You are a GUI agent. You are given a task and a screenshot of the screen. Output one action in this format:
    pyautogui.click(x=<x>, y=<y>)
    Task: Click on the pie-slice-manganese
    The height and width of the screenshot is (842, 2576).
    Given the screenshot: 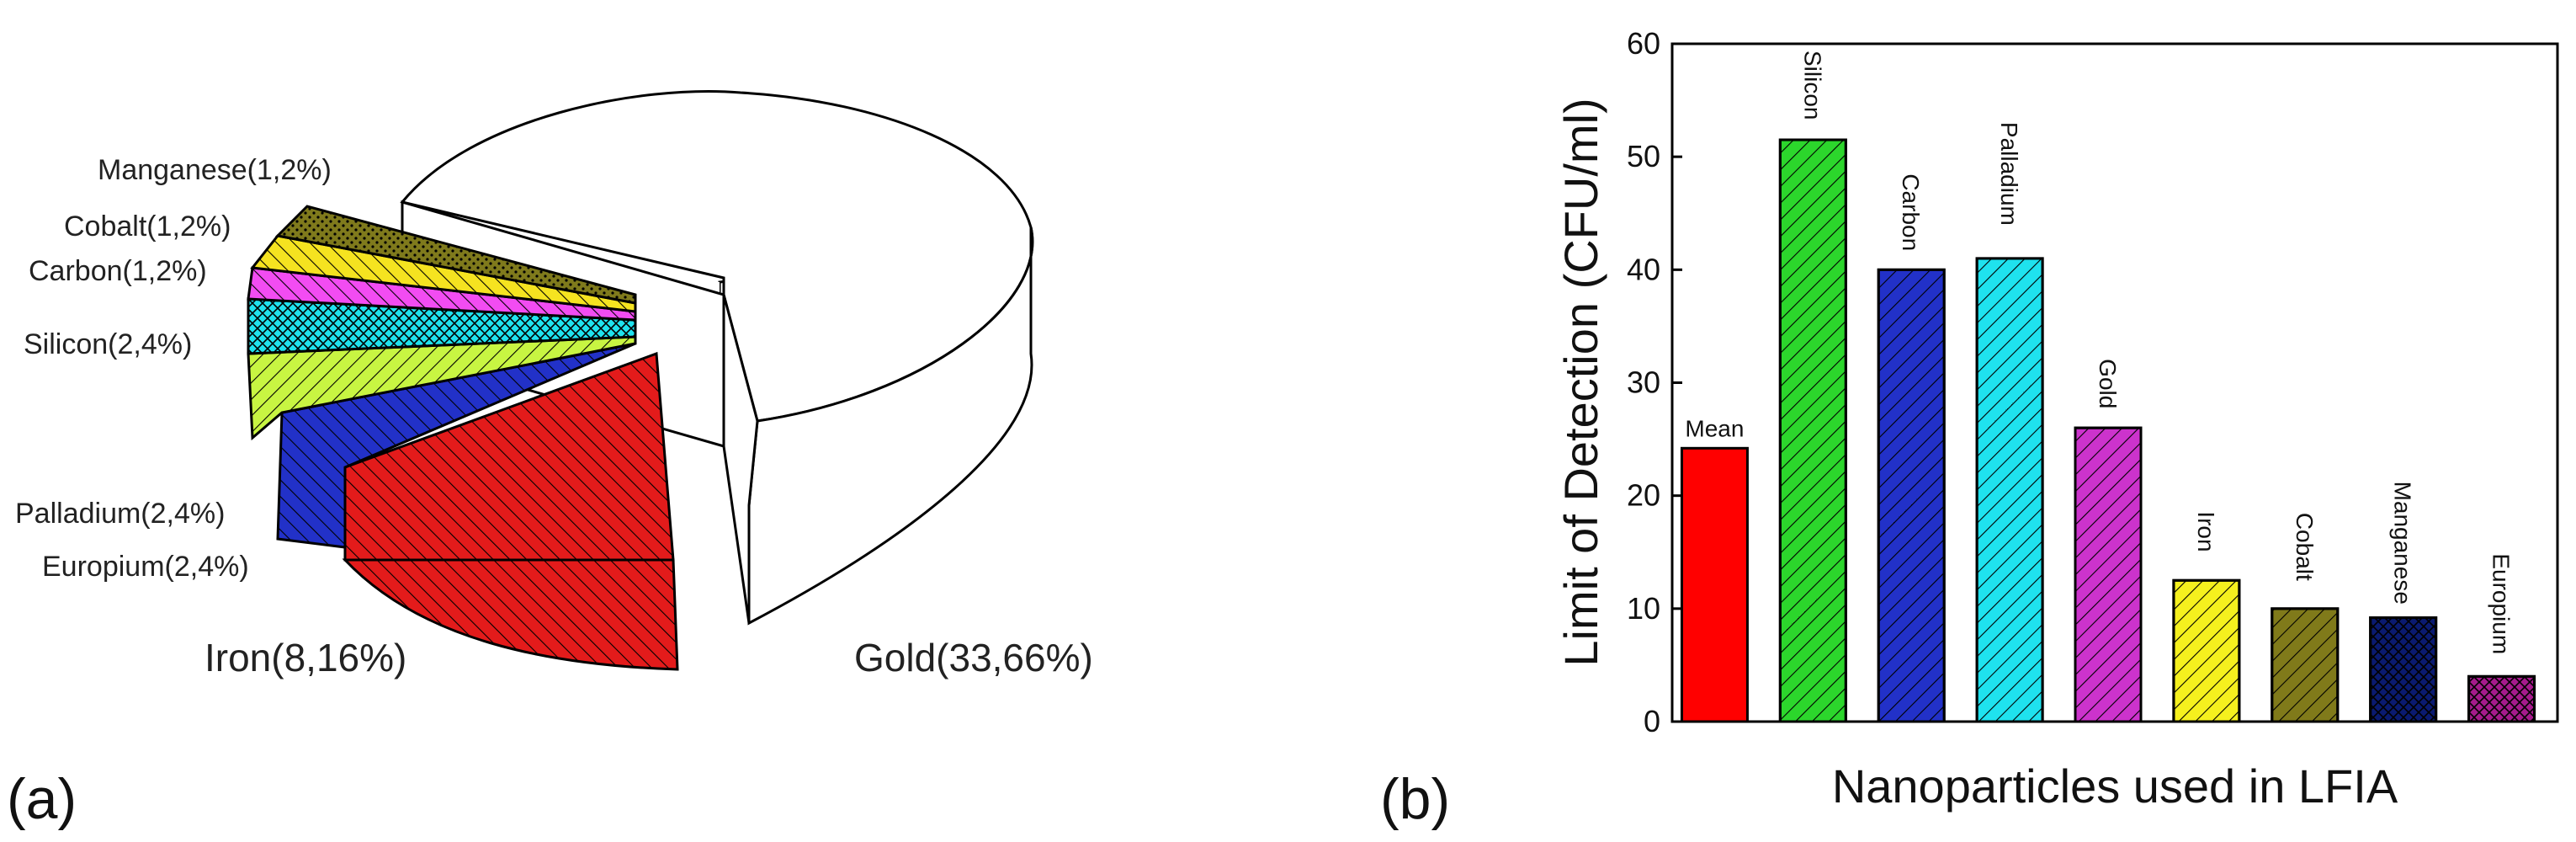 What is the action you would take?
    pyautogui.click(x=455, y=255)
    